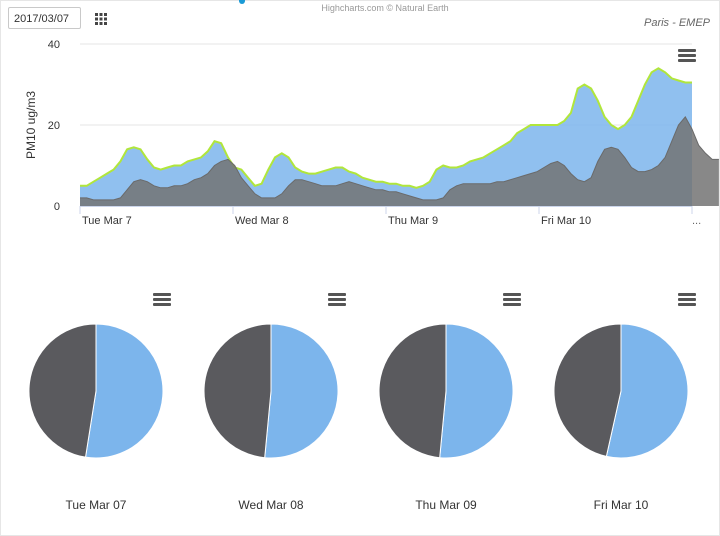  Describe the element at coordinates (31, 125) in the screenshot. I see `y-axis-label: PM10 ug/m3` at that location.